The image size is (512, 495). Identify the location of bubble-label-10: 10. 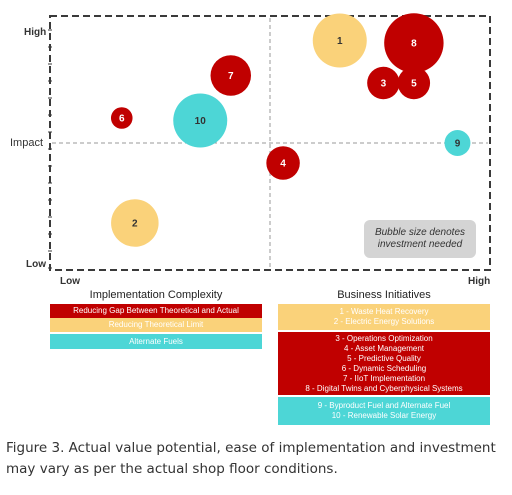
(201, 121).